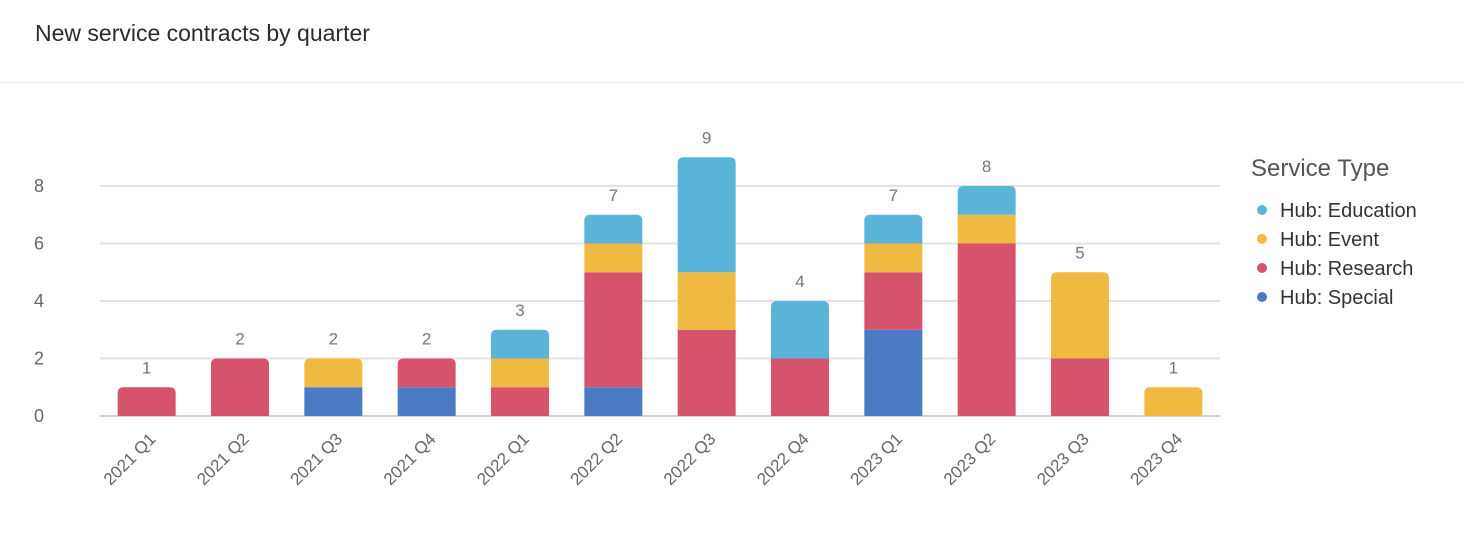 This screenshot has height=552, width=1464. Describe the element at coordinates (130, 459) in the screenshot. I see `x-tick-label: 2021 Q1` at that location.